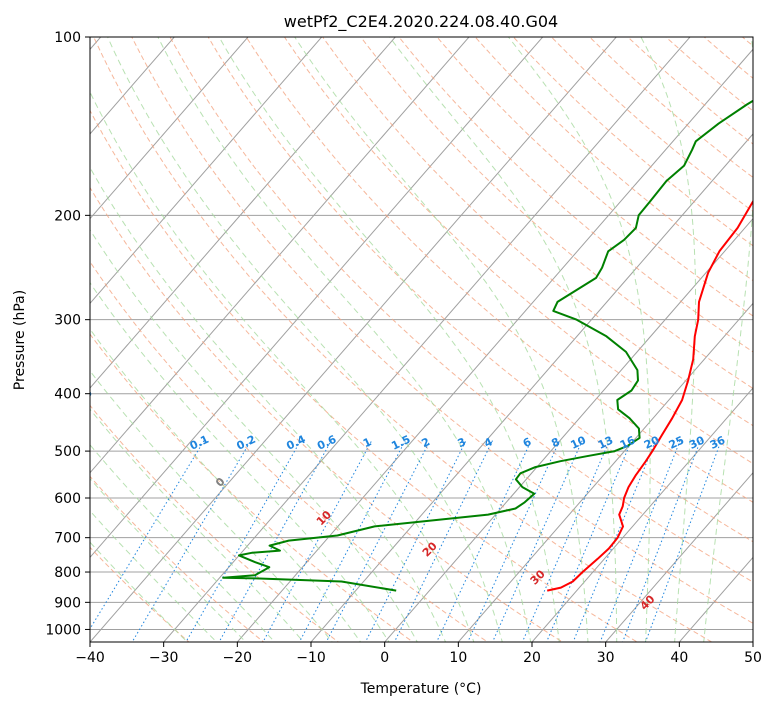 This screenshot has width=775, height=708. I want to click on dry-adiabat-label: 40, so click(648, 602).